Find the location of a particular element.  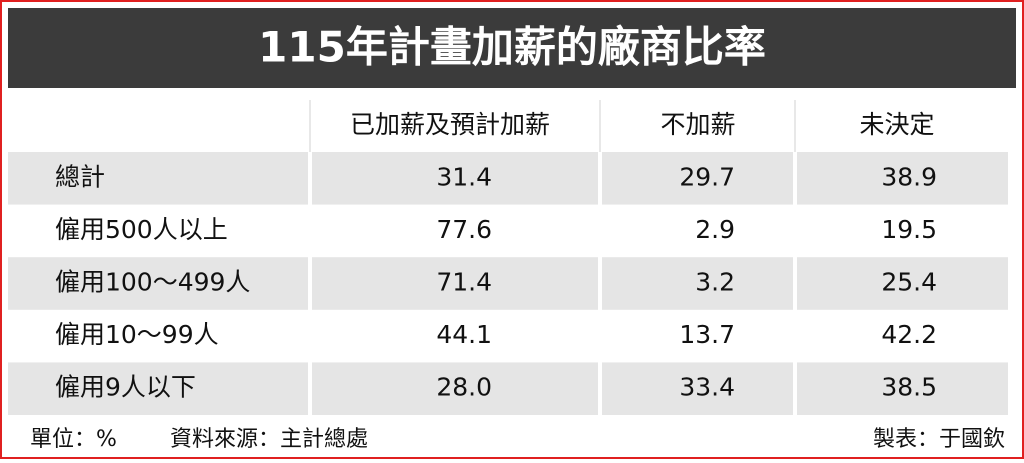

cell: 28.0 is located at coordinates (464, 387).